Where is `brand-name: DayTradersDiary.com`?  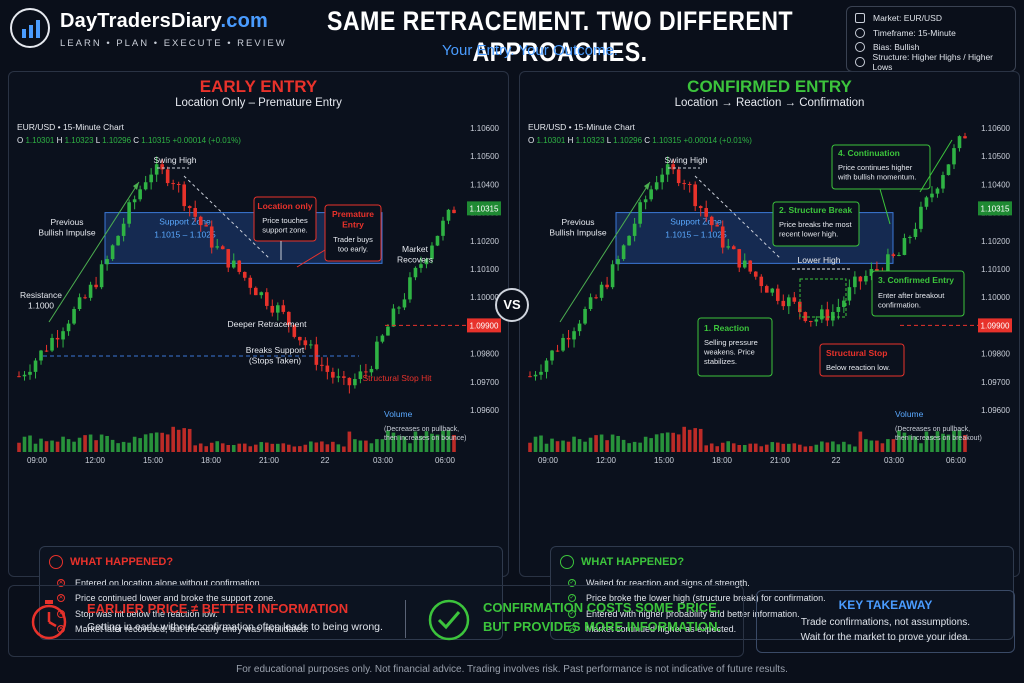 brand-name: DayTradersDiary.com is located at coordinates (164, 21).